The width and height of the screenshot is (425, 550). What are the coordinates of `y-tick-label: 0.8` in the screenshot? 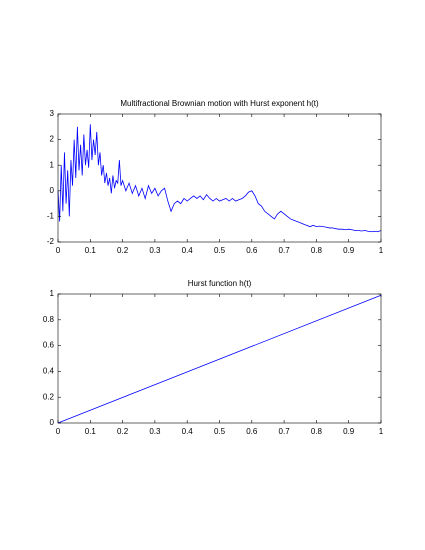 It's located at (49, 319).